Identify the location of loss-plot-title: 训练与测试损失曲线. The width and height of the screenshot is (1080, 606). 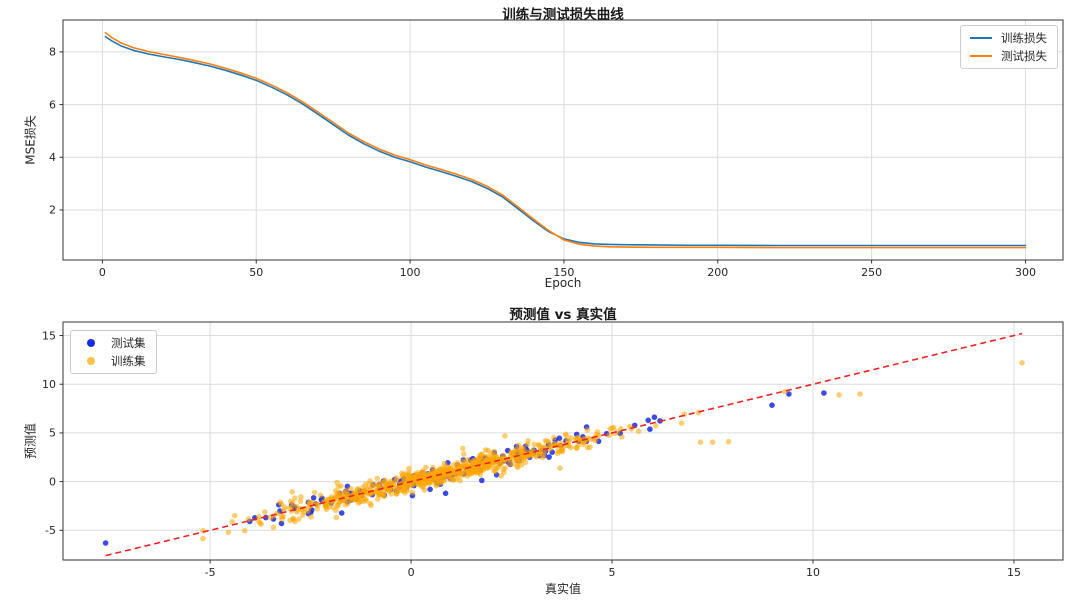
(563, 15).